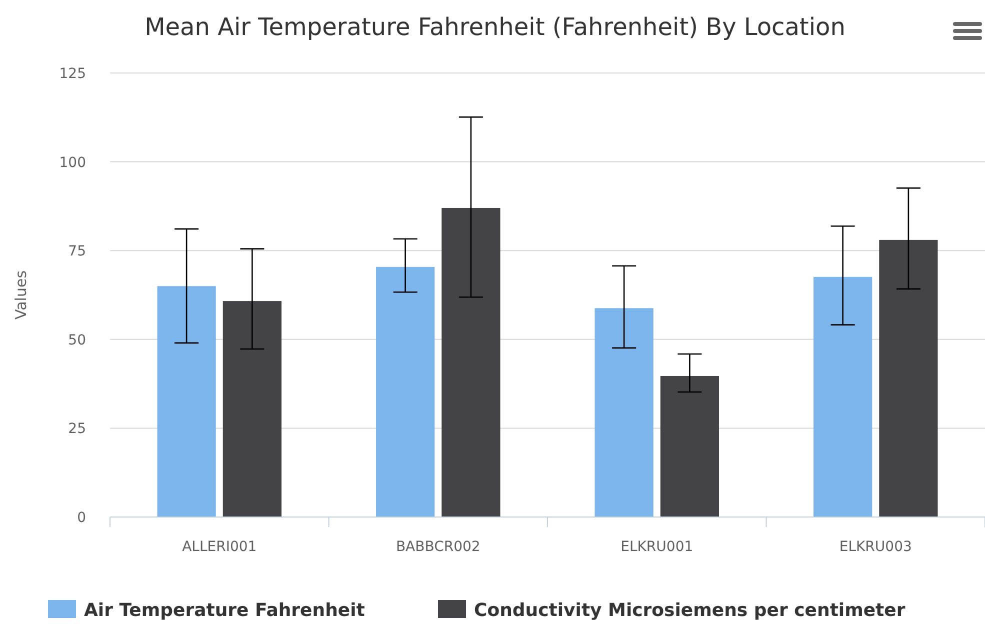  I want to click on x-tick-label: BABBCR002, so click(438, 547).